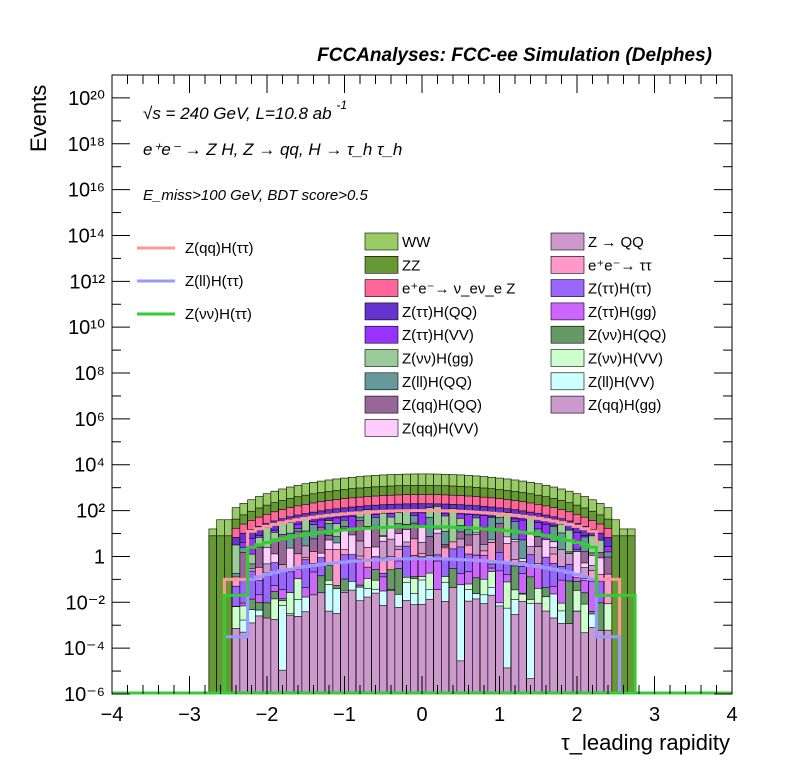 Image resolution: width=796 pixels, height=772 pixels. What do you see at coordinates (87, 236) in the screenshot?
I see `y-tick-label: 10¹⁴` at bounding box center [87, 236].